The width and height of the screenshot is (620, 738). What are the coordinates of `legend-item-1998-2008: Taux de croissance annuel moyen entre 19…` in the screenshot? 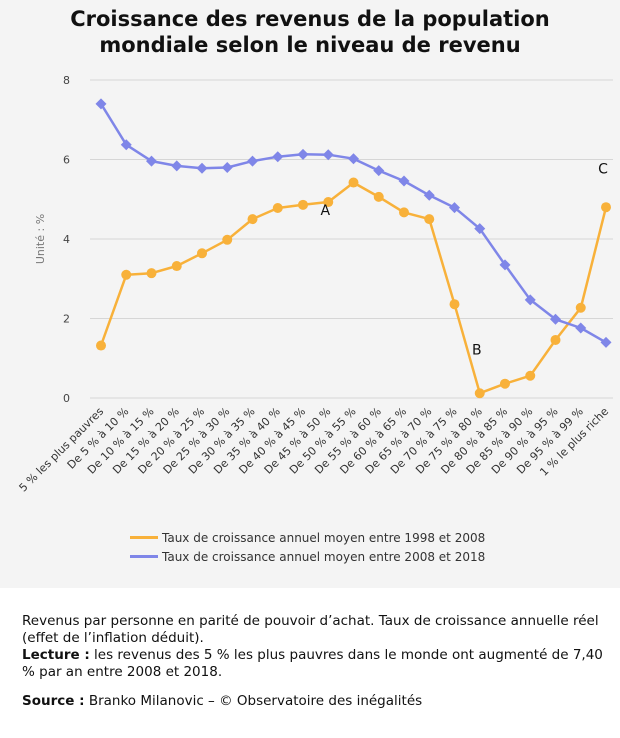 It's located at (307, 537).